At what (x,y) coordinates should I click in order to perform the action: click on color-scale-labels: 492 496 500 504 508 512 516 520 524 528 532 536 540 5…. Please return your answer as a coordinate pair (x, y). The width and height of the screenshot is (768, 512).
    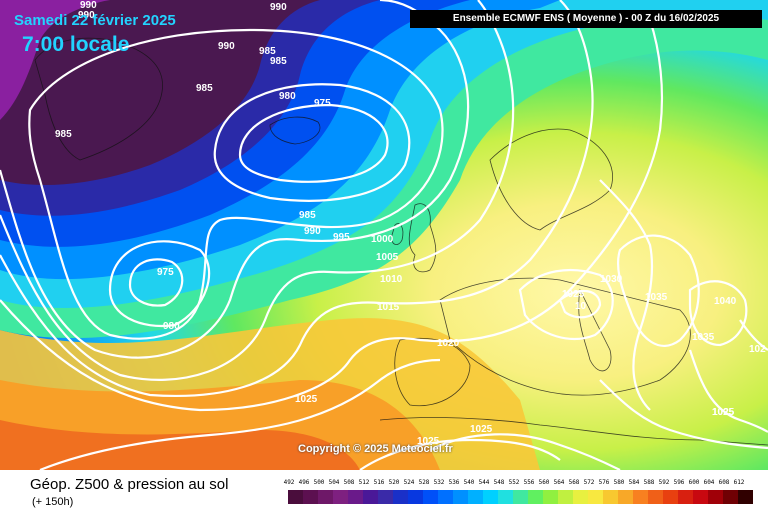
    Looking at the image, I should click on (517, 484).